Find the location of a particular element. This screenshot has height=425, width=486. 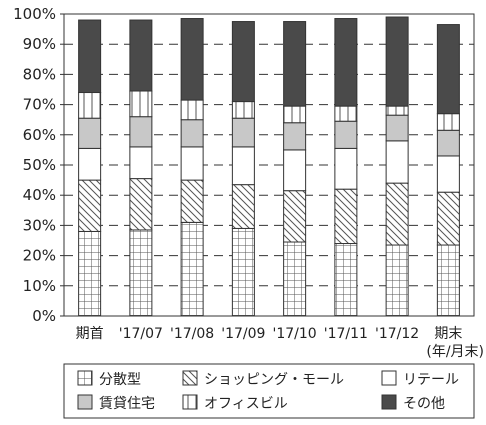

y-tick-label: 50% is located at coordinates (39, 165).